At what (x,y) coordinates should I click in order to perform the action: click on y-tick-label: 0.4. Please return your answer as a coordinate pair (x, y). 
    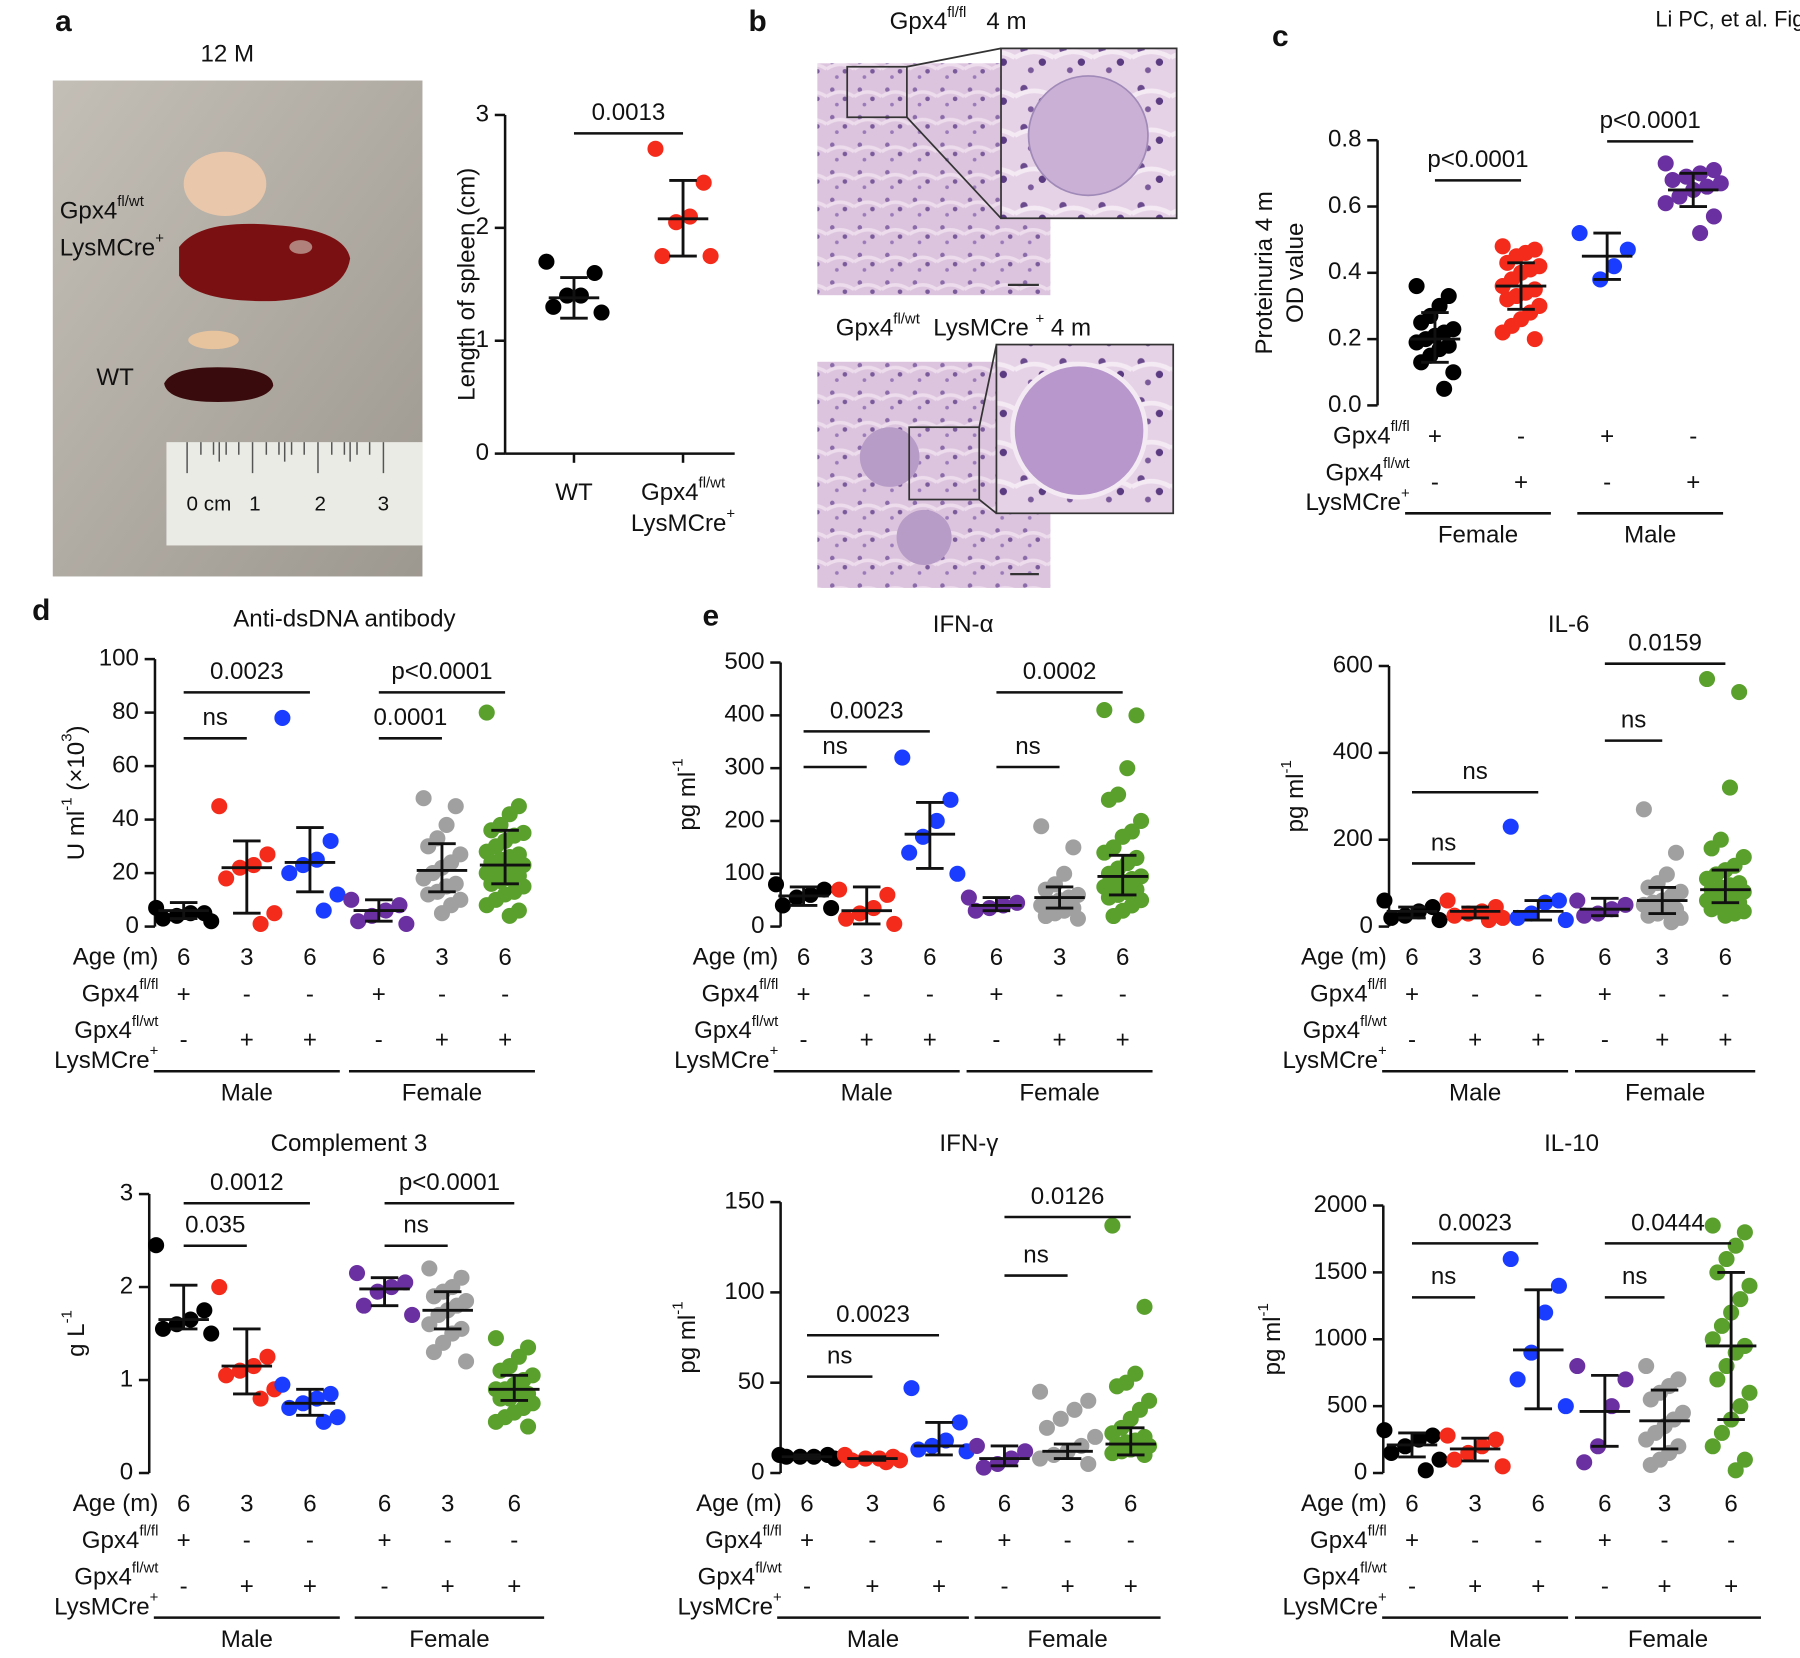
    Looking at the image, I should click on (1345, 271).